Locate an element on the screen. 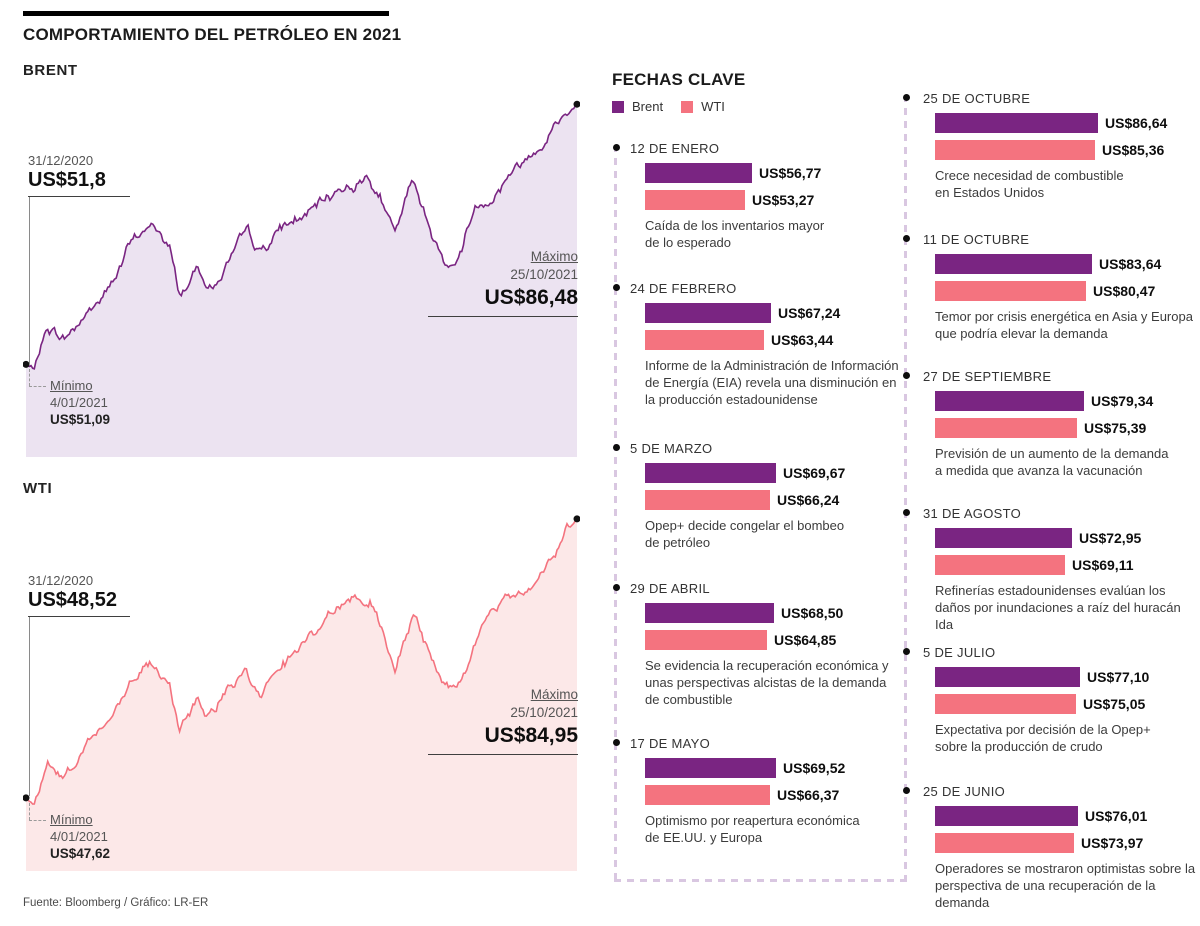 This screenshot has height=926, width=1200. brent-legend-label: Brent is located at coordinates (648, 106).